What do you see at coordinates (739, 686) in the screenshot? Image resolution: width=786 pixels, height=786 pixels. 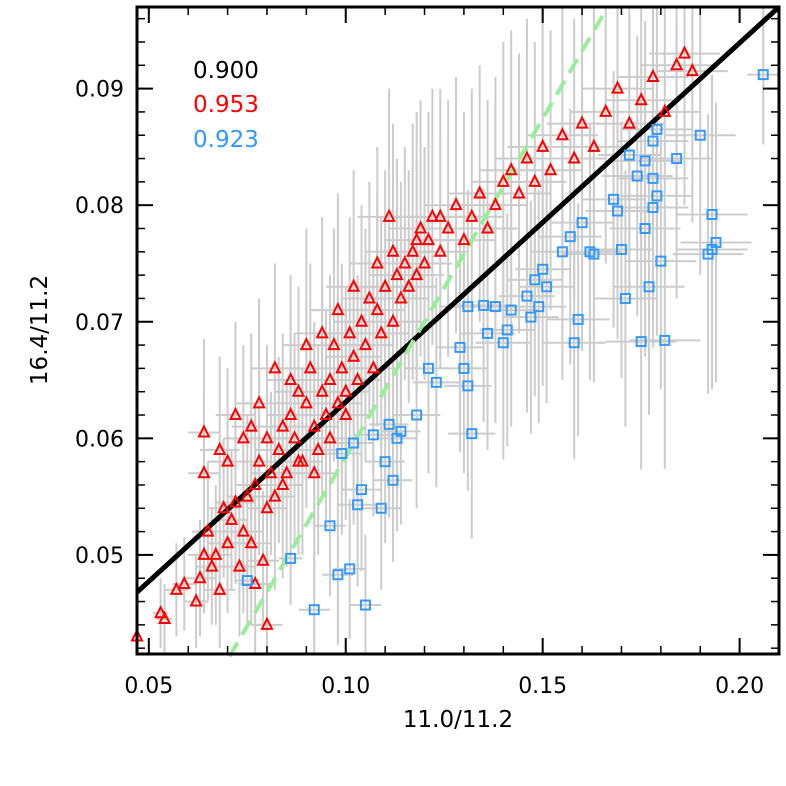 I see `x-tick-label: 0.20` at bounding box center [739, 686].